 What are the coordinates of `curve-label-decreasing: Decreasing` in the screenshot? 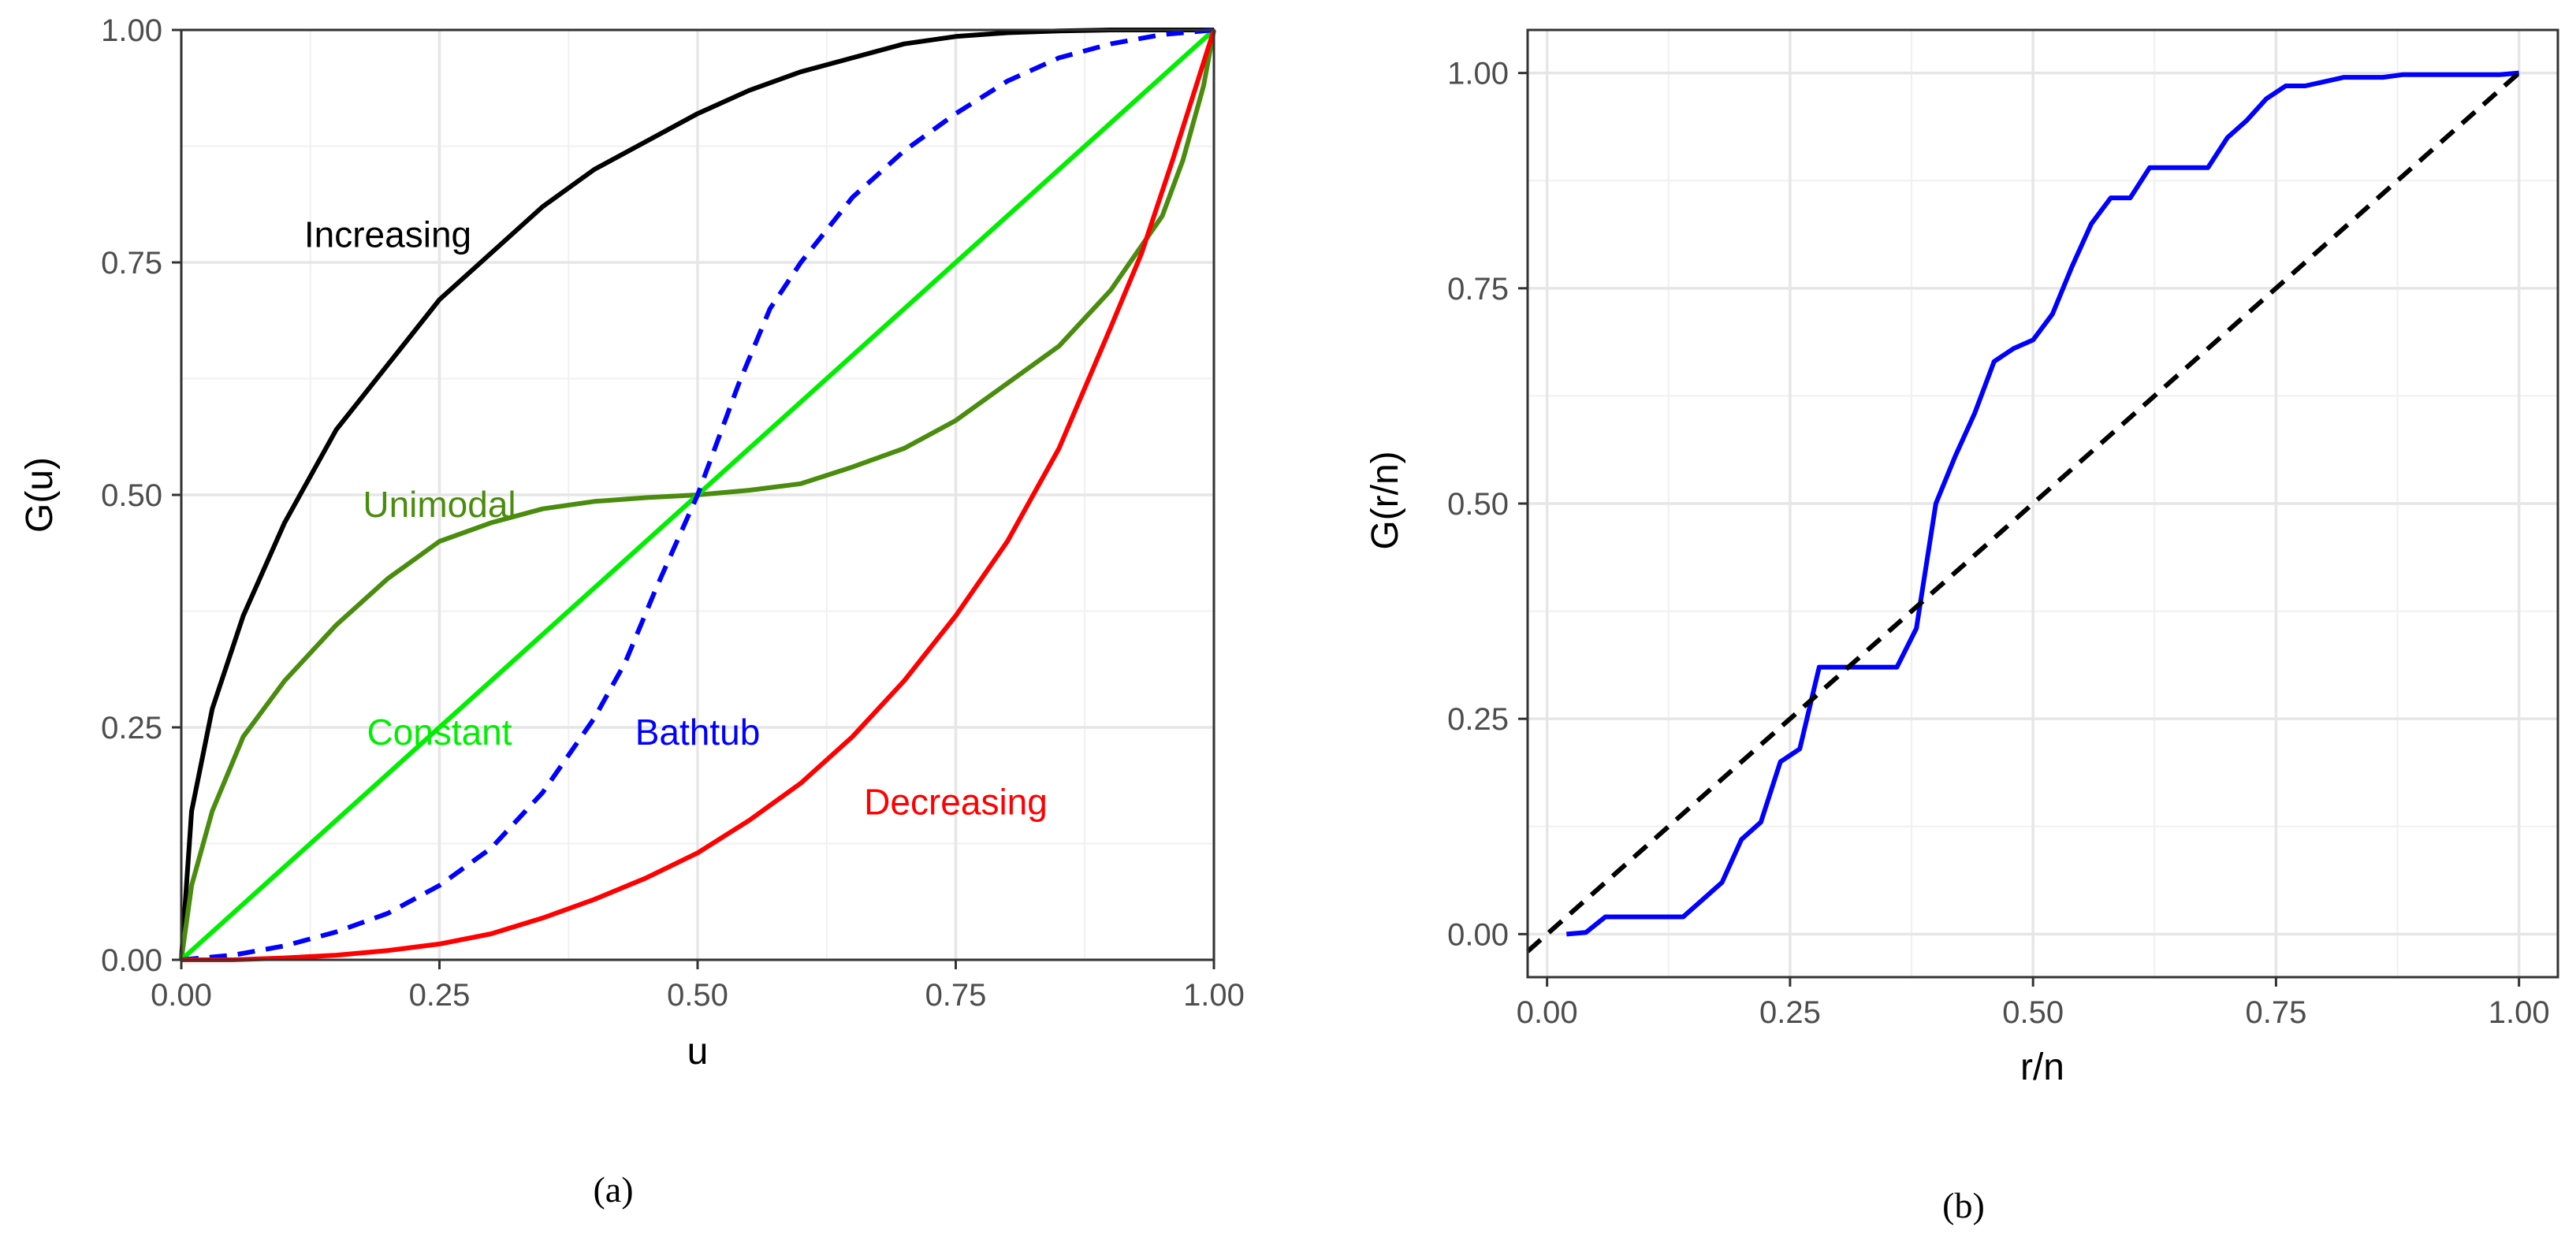 It's located at (956, 801).